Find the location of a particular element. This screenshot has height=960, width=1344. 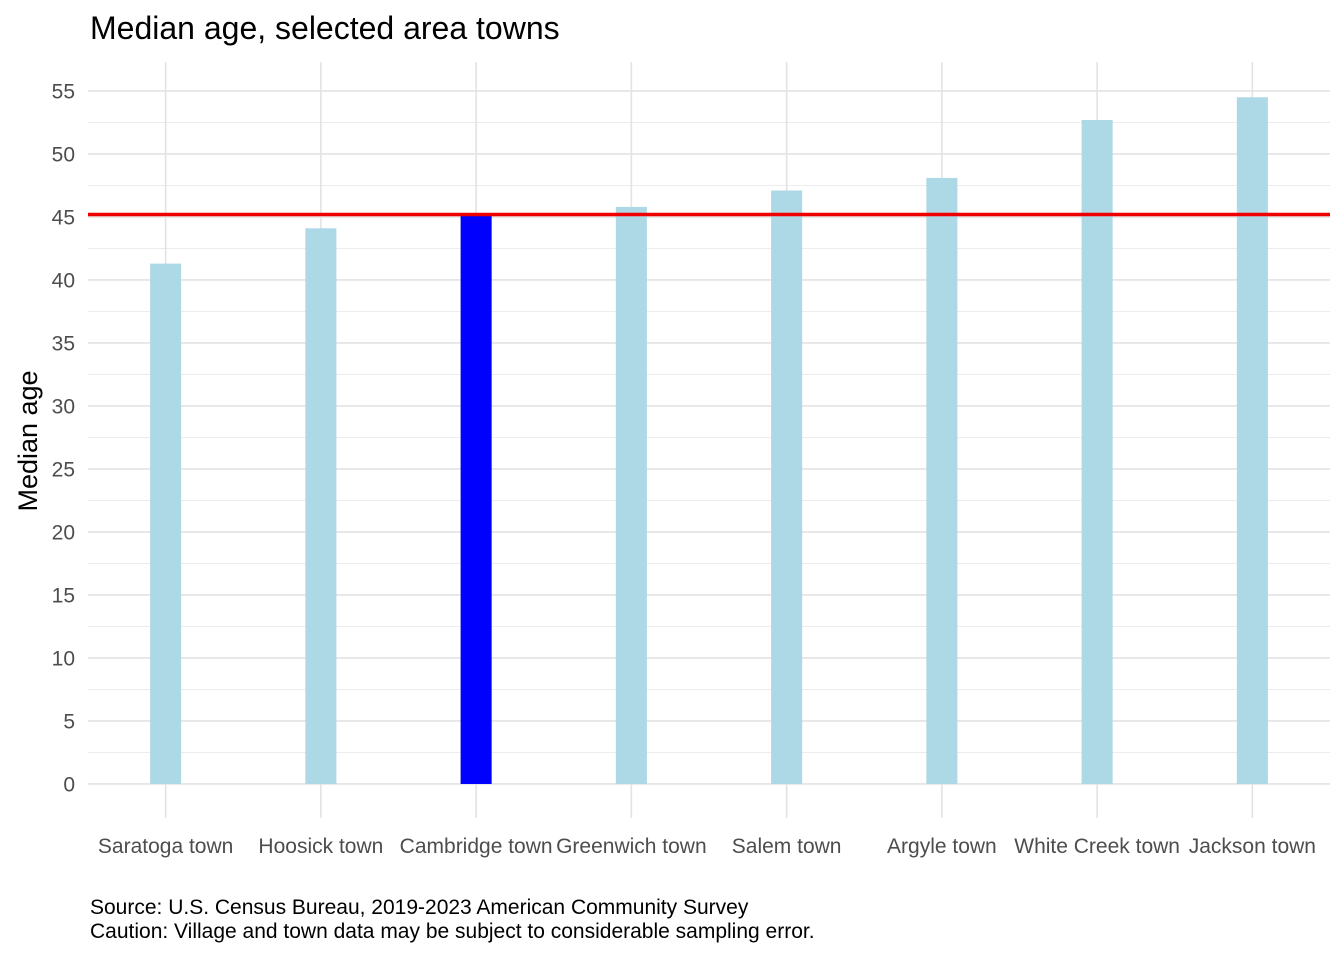

x-tick-label: Saratoga town is located at coordinates (165, 846).